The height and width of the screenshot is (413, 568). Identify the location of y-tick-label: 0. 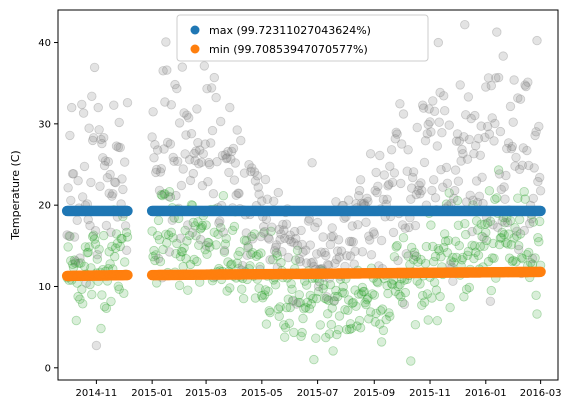
(48, 368).